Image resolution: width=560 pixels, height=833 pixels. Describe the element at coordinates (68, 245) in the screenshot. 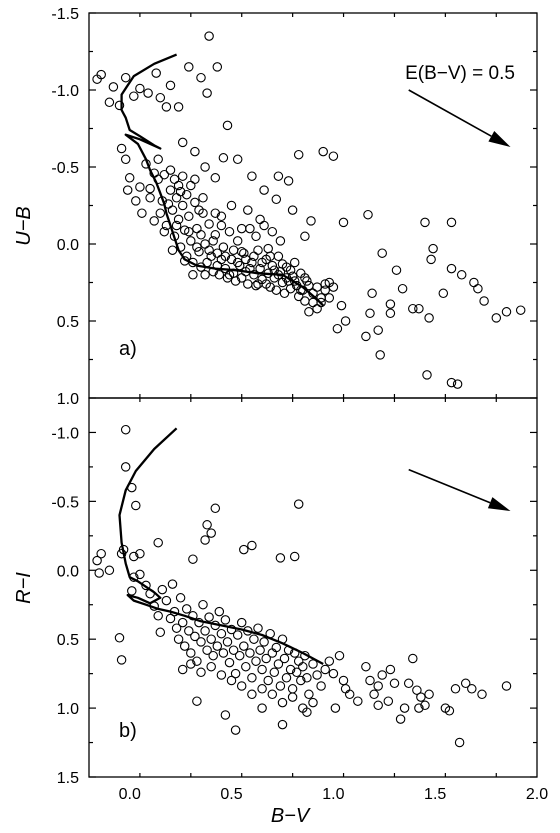

I see `y-tick-label-a: 0.0` at that location.